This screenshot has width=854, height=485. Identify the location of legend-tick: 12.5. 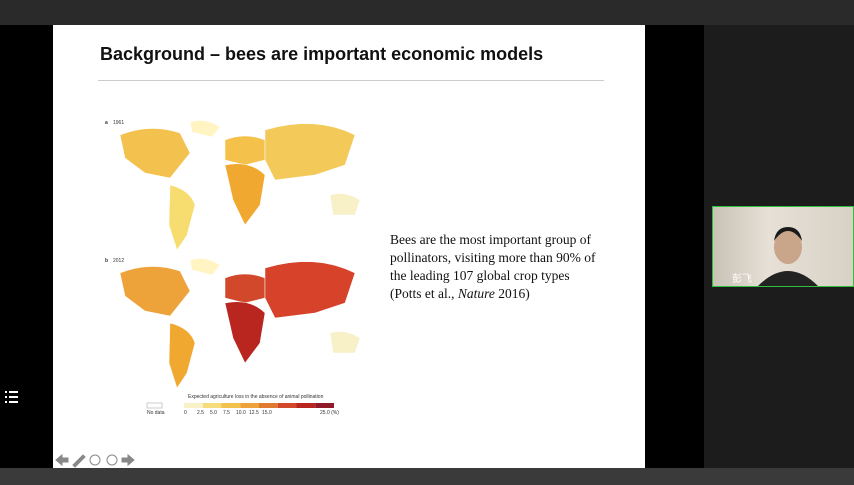
(254, 413).